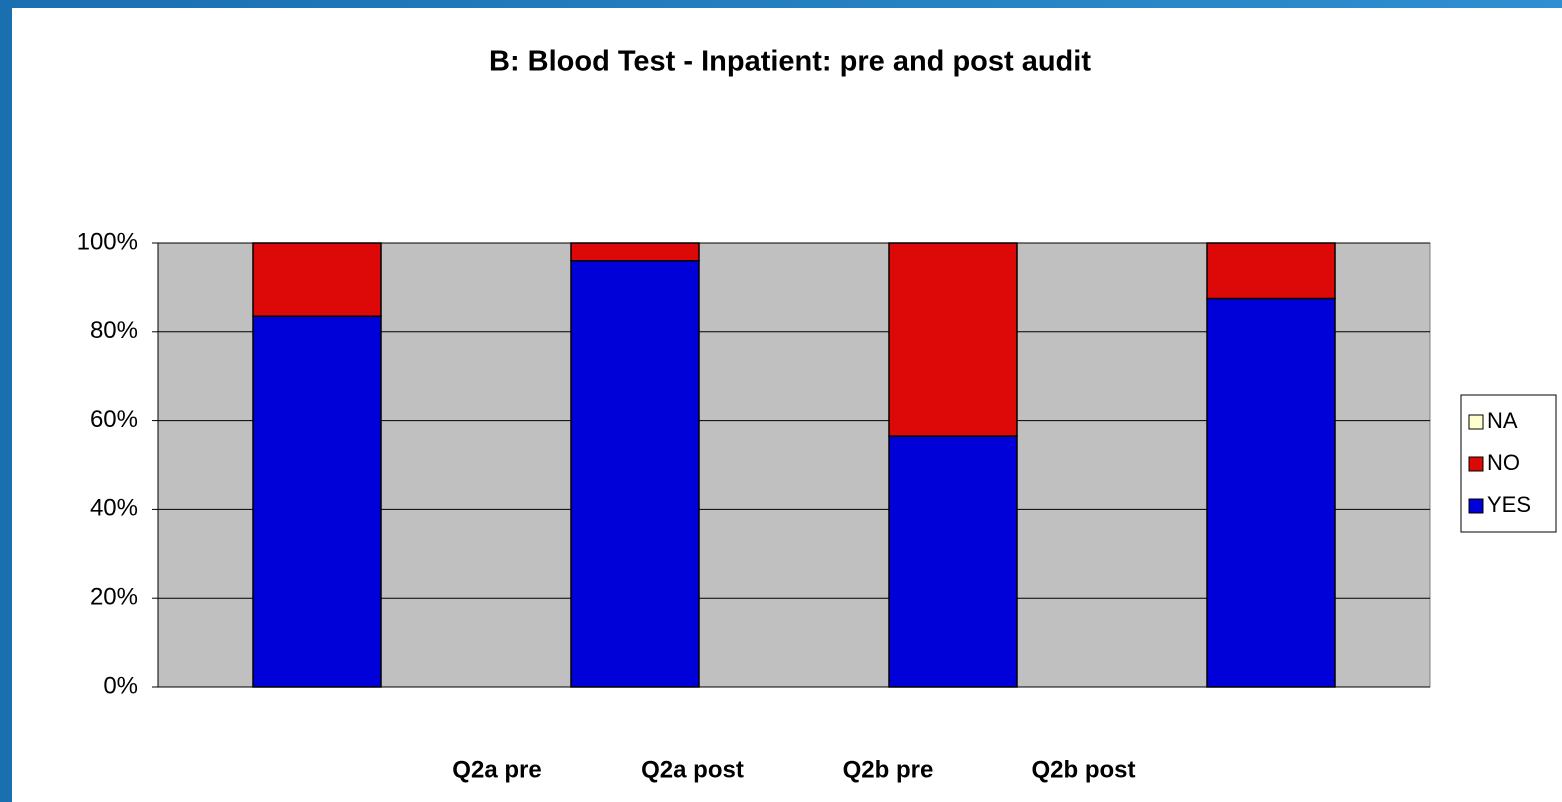  Describe the element at coordinates (1509, 504) in the screenshot. I see `legend-label: YES` at that location.